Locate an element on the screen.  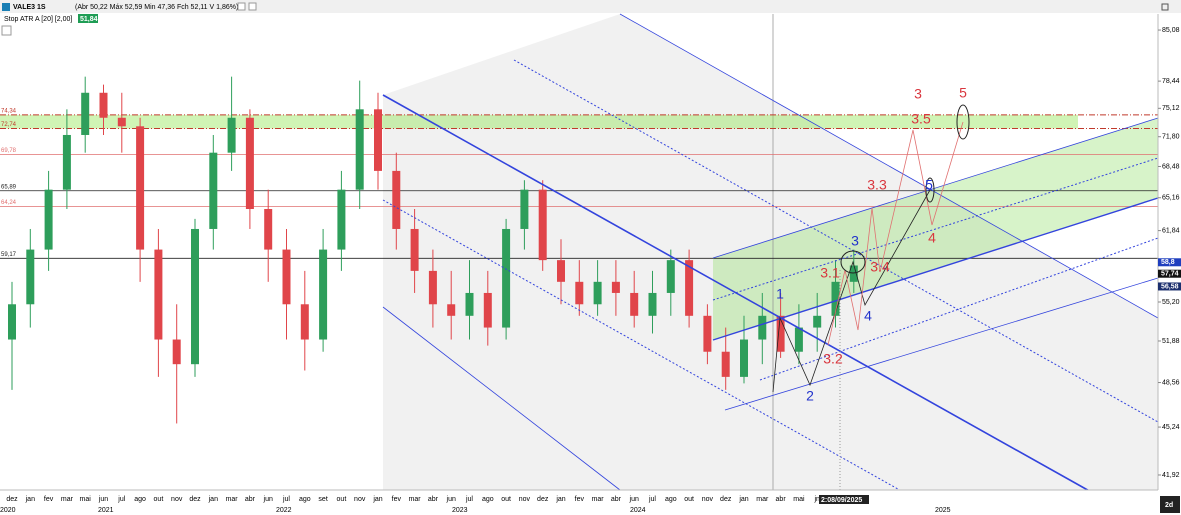
x-tick-label: jn is located at coordinates (816, 499).